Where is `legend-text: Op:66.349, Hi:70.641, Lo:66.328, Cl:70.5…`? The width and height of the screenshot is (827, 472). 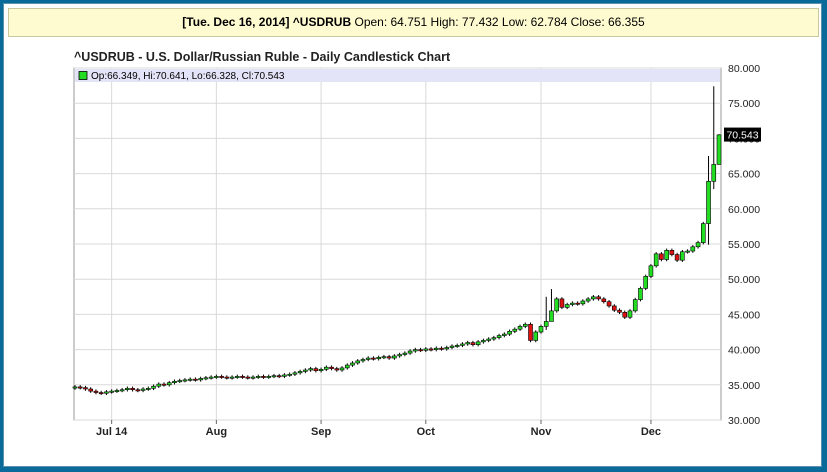
legend-text: Op:66.349, Hi:70.641, Lo:66.328, Cl:70.5… is located at coordinates (188, 76).